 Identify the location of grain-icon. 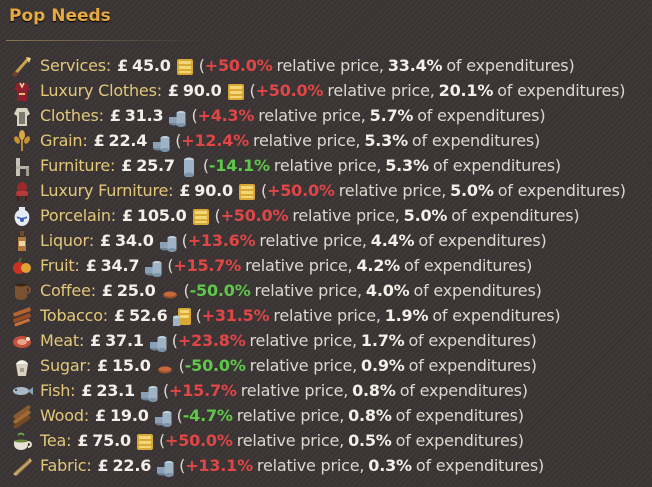
(22, 140).